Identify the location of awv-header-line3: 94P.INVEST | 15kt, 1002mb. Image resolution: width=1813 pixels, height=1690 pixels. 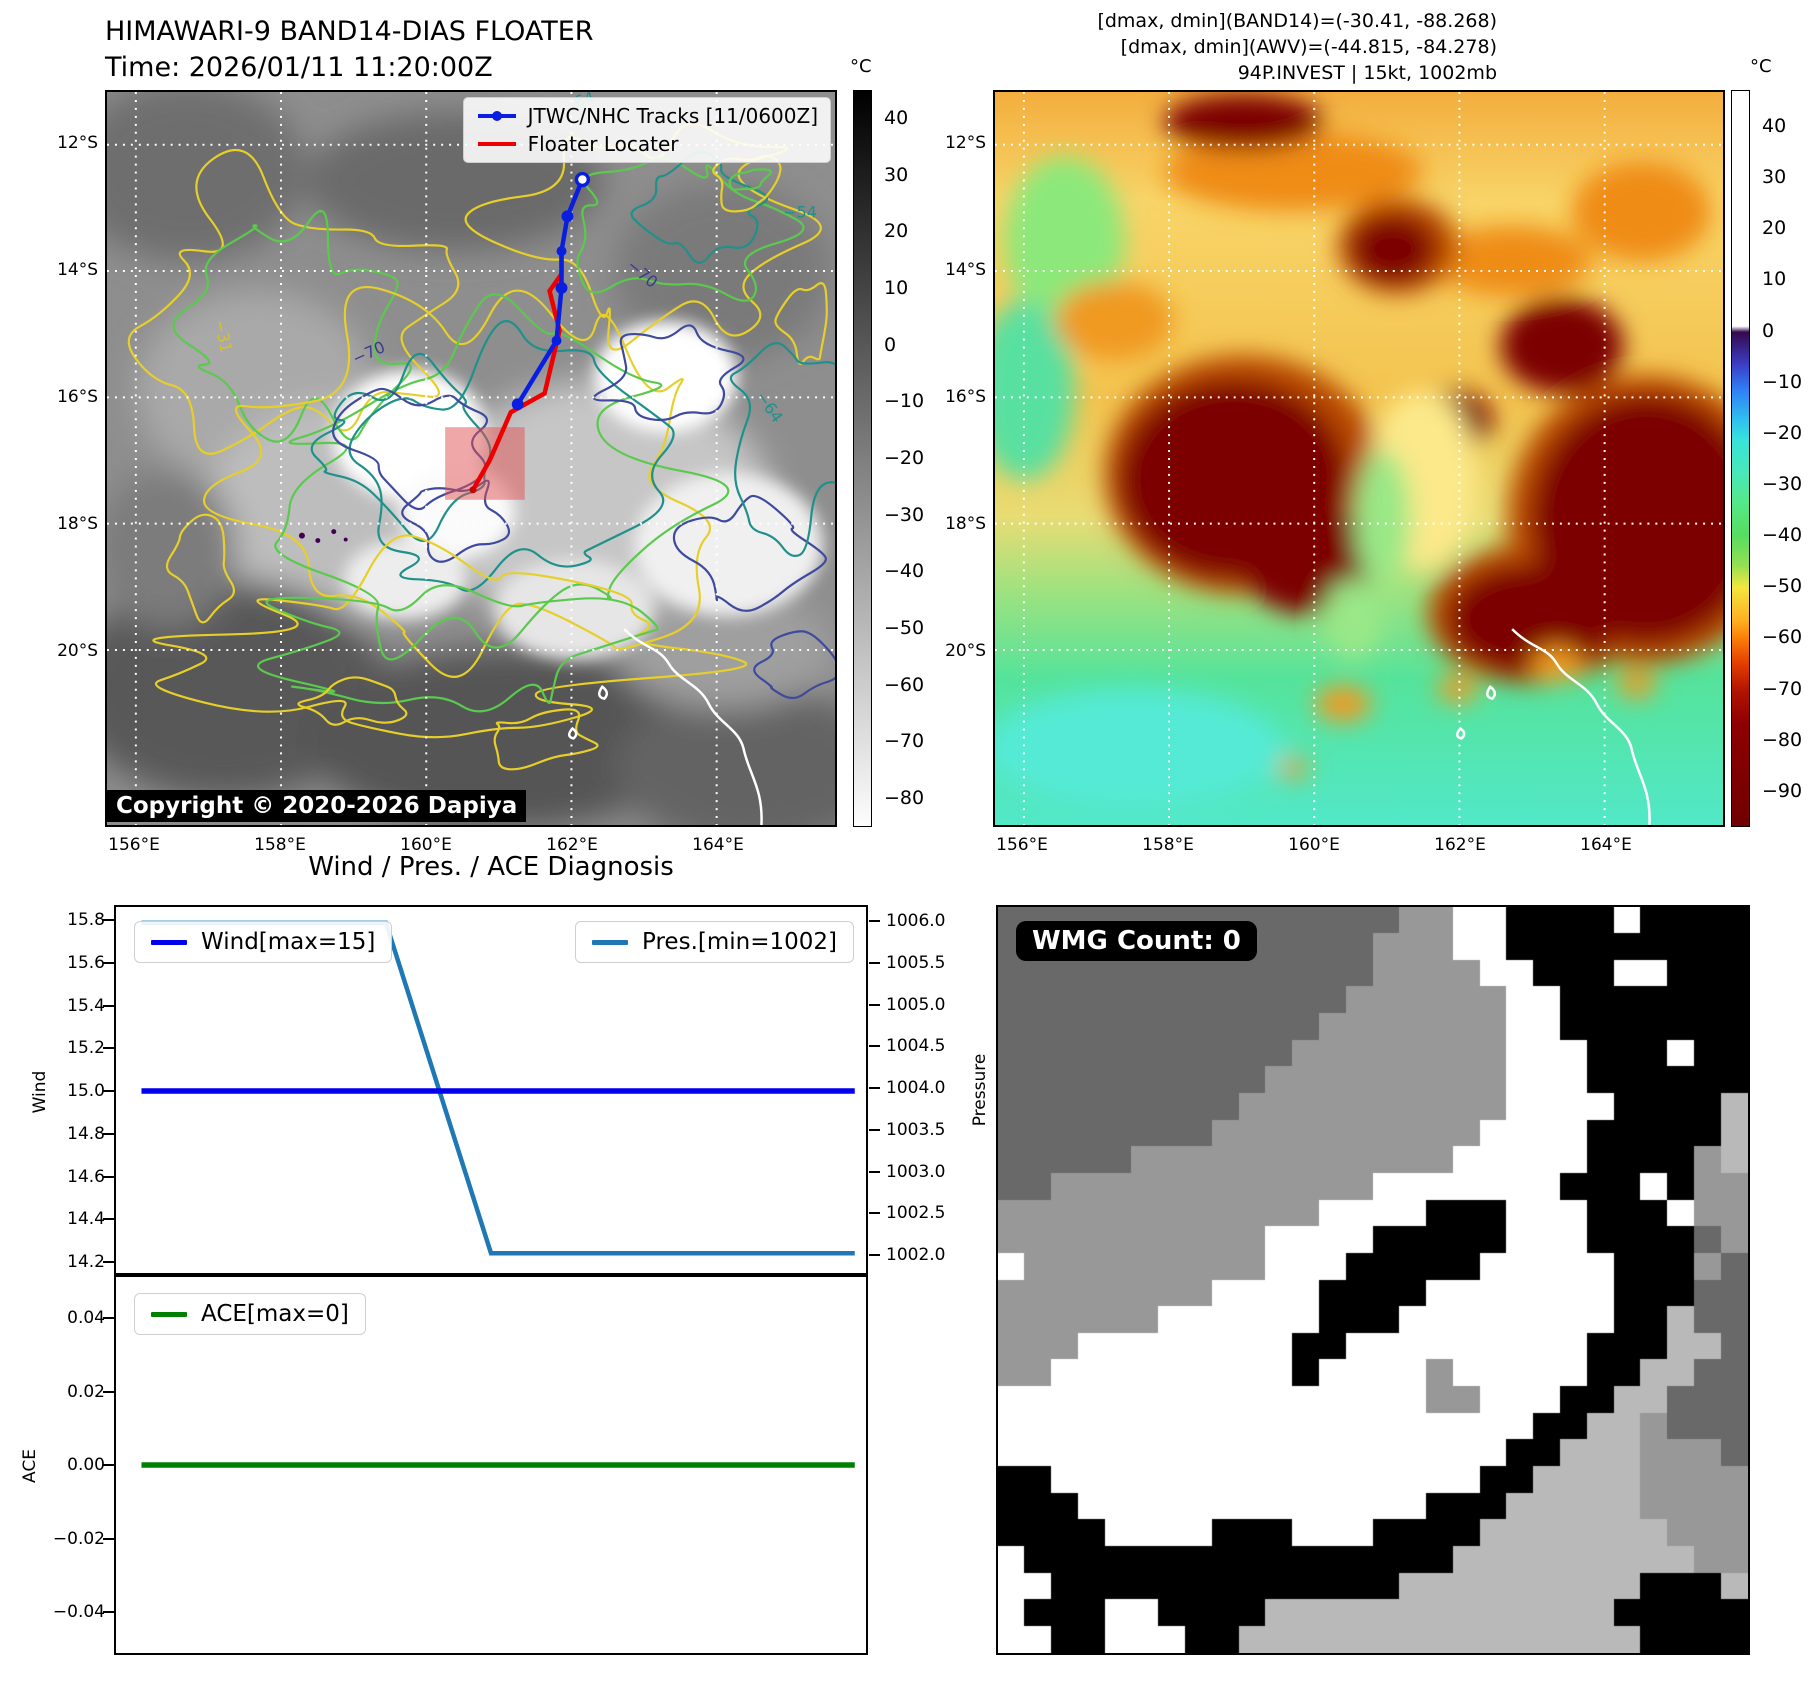
(1367, 73).